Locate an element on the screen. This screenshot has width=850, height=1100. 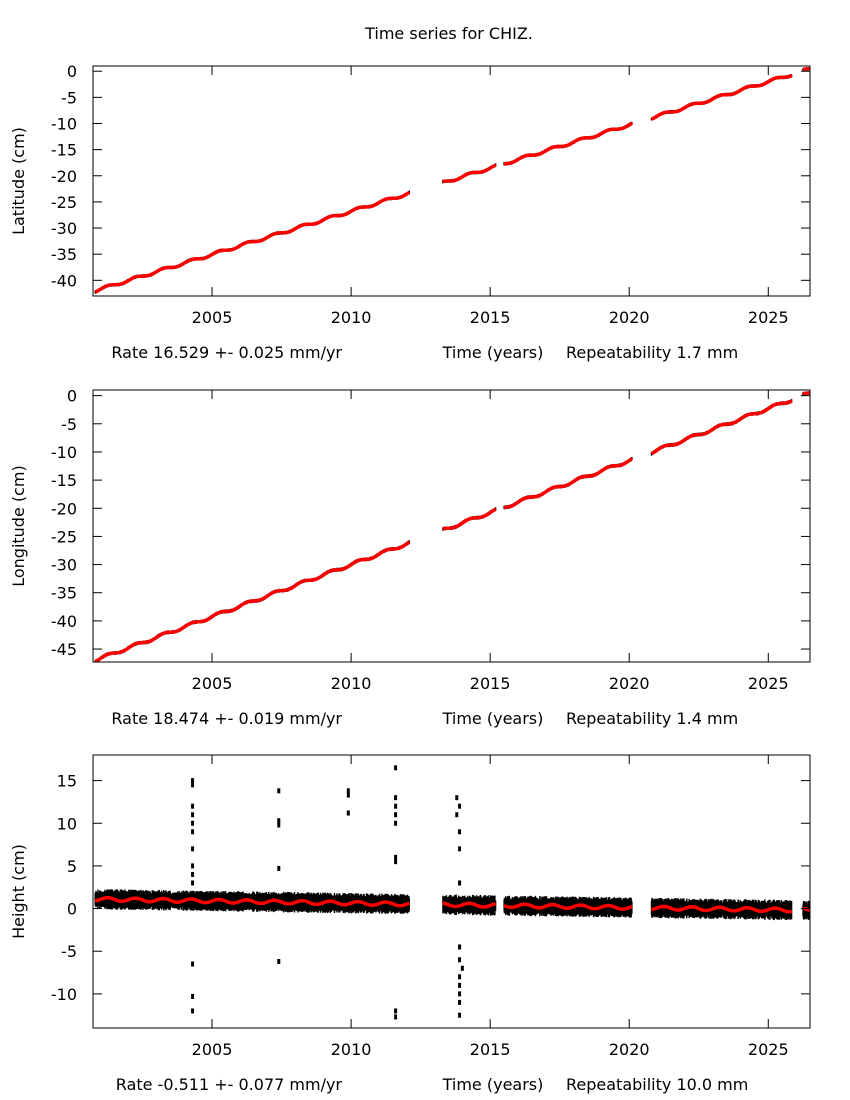
y-axis-label: Latitude (cm) is located at coordinates (18, 181).